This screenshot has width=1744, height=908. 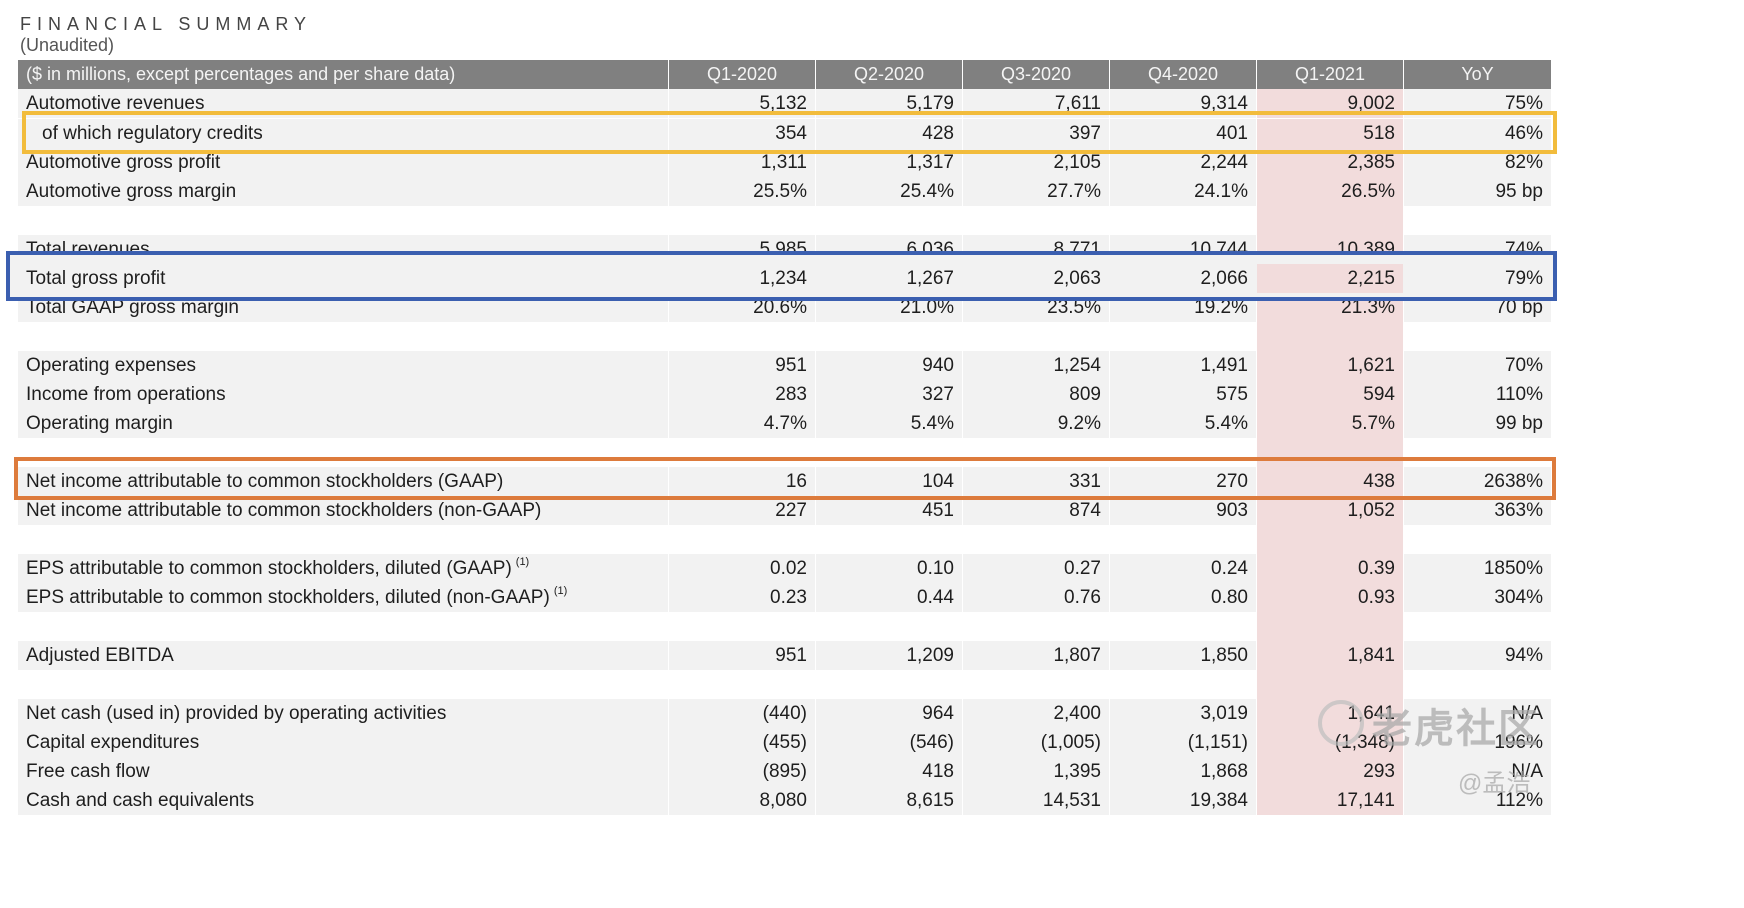 What do you see at coordinates (1330, 365) in the screenshot?
I see `cell-value: 1,621` at bounding box center [1330, 365].